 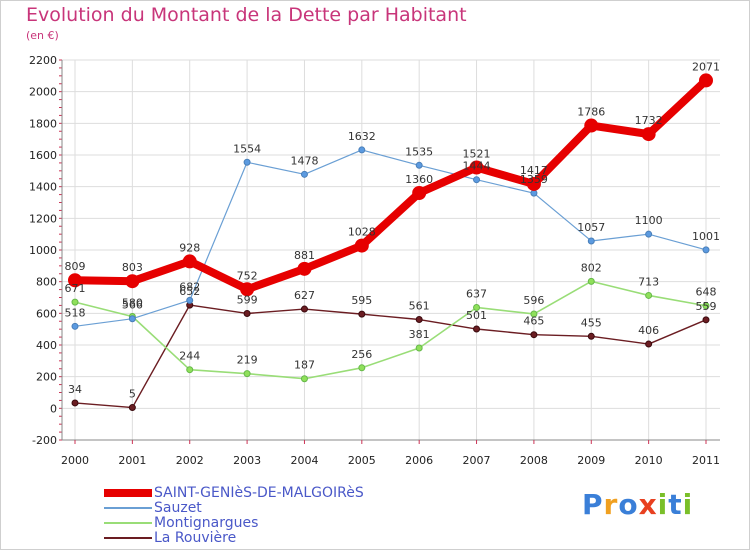 What do you see at coordinates (259, 493) in the screenshot?
I see `legend-label: SAINT-GENIèS-DE-MALGOIRèS` at bounding box center [259, 493].